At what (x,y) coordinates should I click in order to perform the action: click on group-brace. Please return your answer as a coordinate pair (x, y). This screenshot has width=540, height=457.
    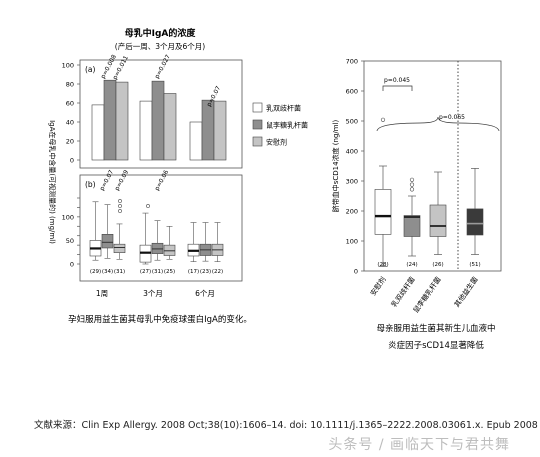
    Looking at the image, I should click on (438, 124).